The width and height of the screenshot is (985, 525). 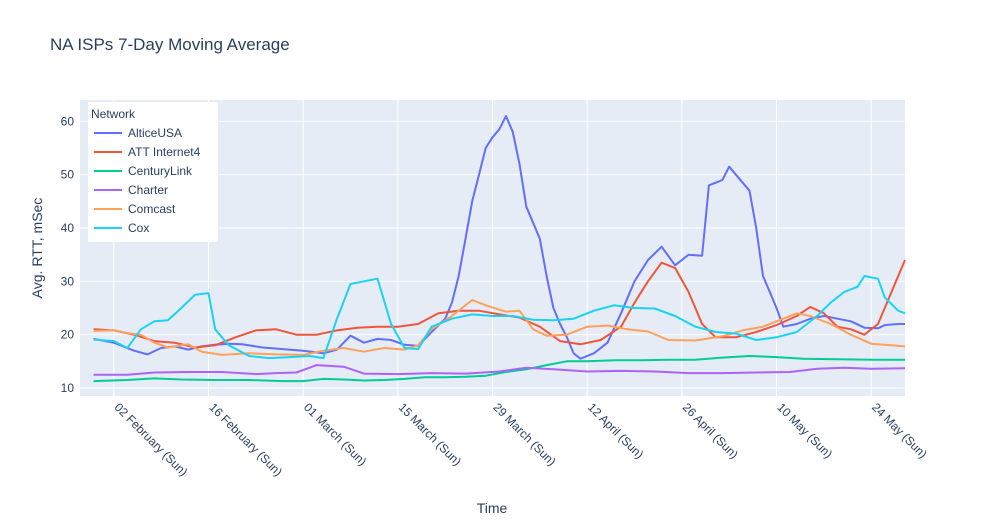 I want to click on series-line-cox, so click(x=499, y=317).